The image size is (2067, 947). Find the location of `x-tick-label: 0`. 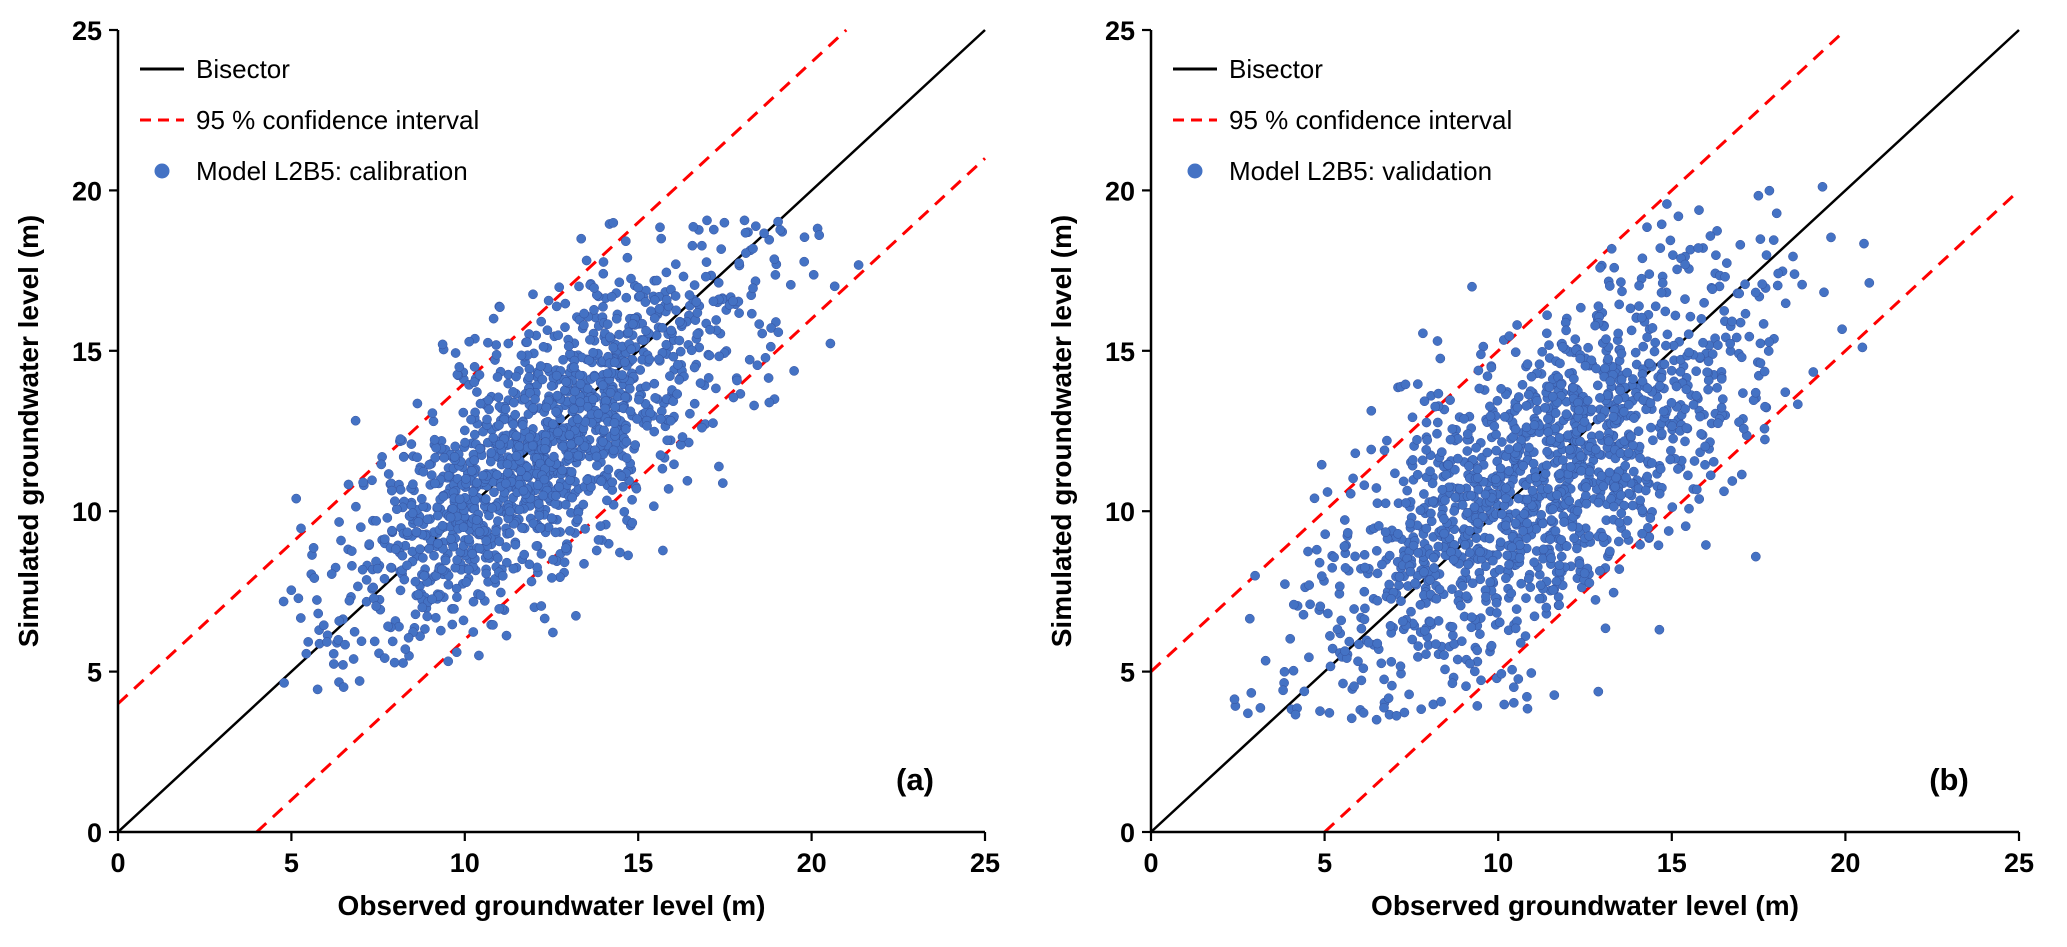

x-tick-label: 0 is located at coordinates (1150, 863).